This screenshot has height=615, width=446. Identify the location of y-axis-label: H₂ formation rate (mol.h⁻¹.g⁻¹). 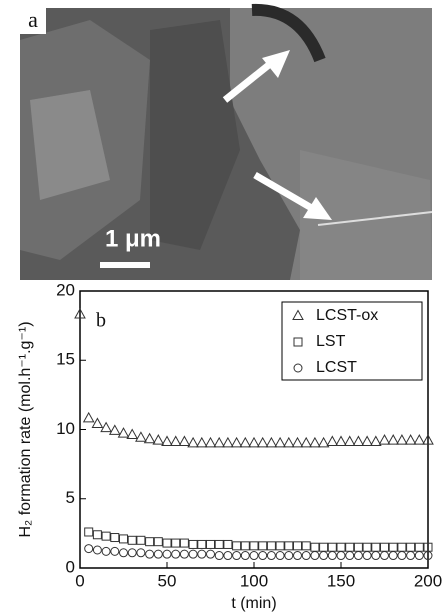
(25, 429).